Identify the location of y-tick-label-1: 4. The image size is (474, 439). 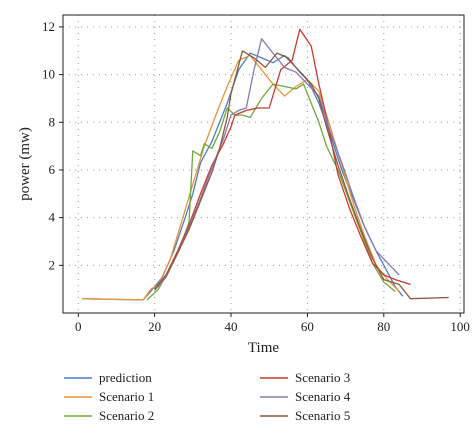
(52, 217).